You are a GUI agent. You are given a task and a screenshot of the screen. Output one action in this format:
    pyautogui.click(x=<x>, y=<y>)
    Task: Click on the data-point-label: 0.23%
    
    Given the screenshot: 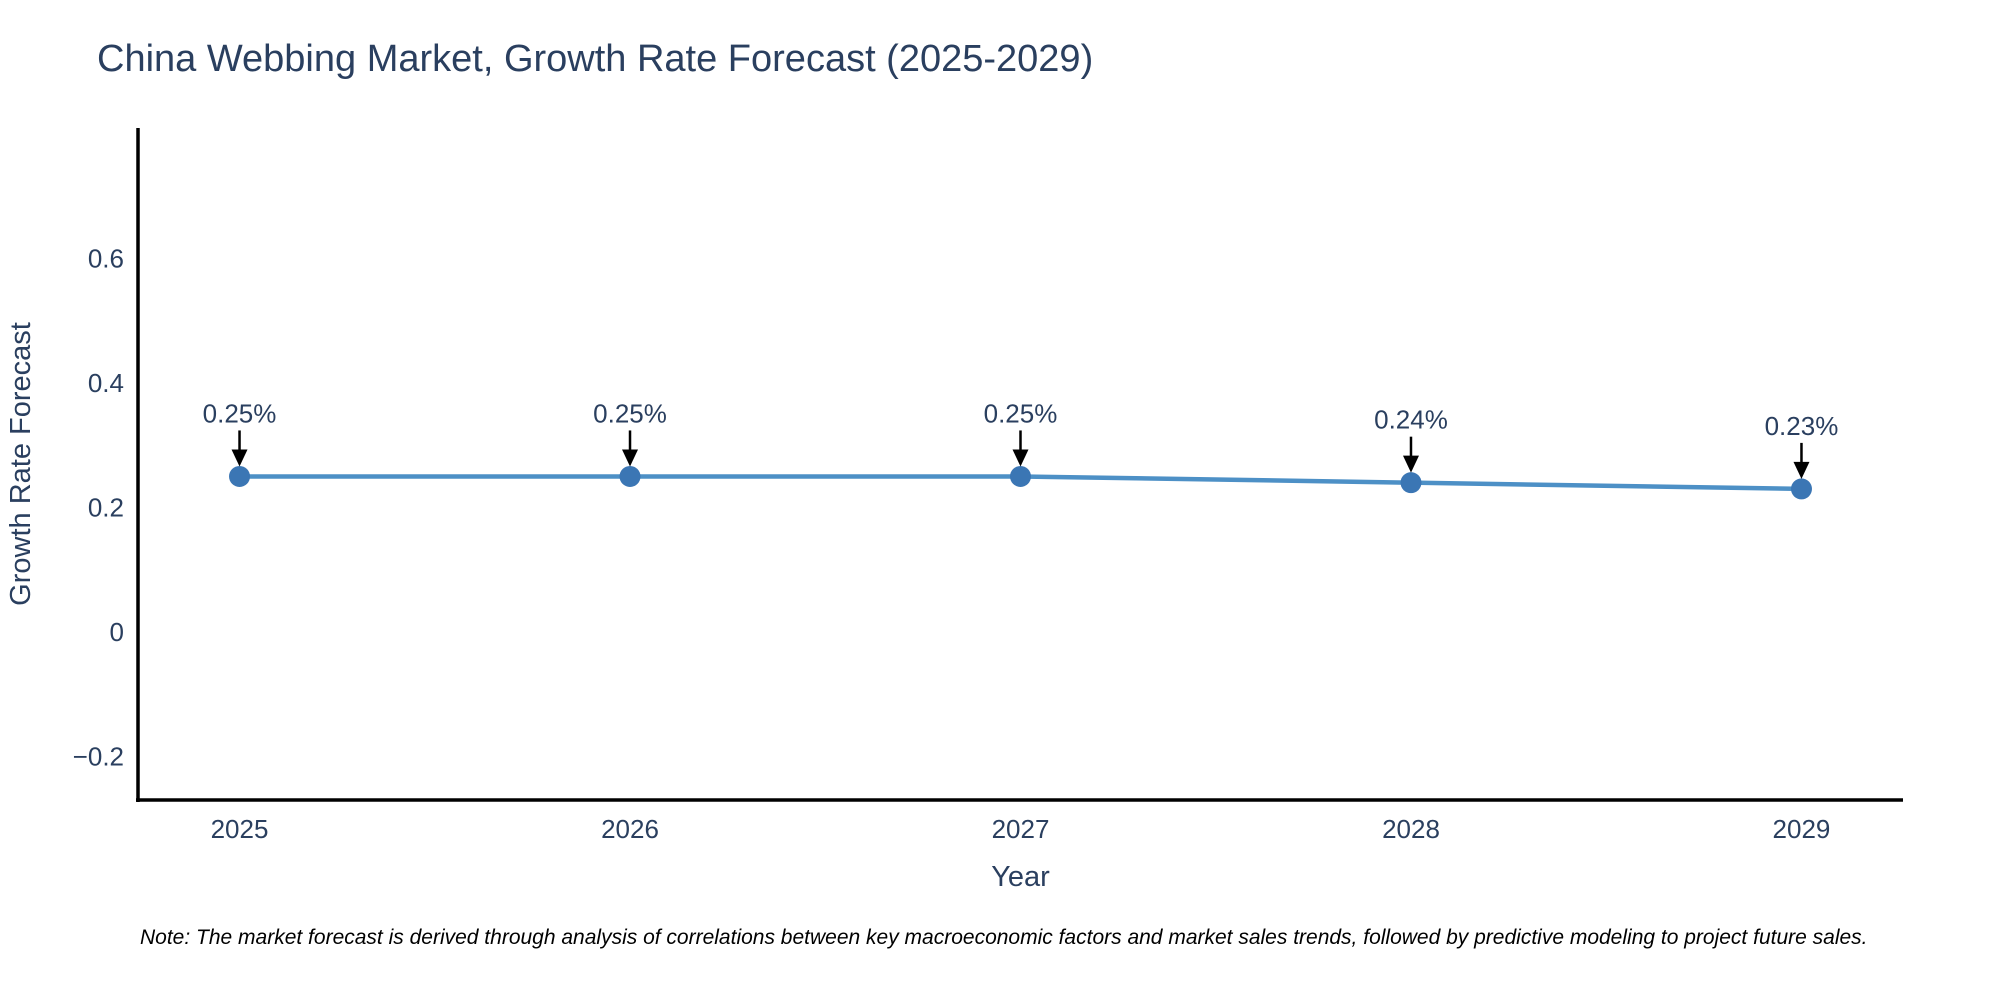 What is the action you would take?
    pyautogui.click(x=1802, y=426)
    